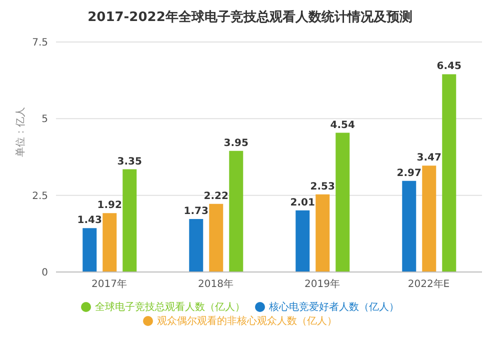 The height and width of the screenshot is (362, 500). I want to click on data-label: 4.54, so click(342, 125).